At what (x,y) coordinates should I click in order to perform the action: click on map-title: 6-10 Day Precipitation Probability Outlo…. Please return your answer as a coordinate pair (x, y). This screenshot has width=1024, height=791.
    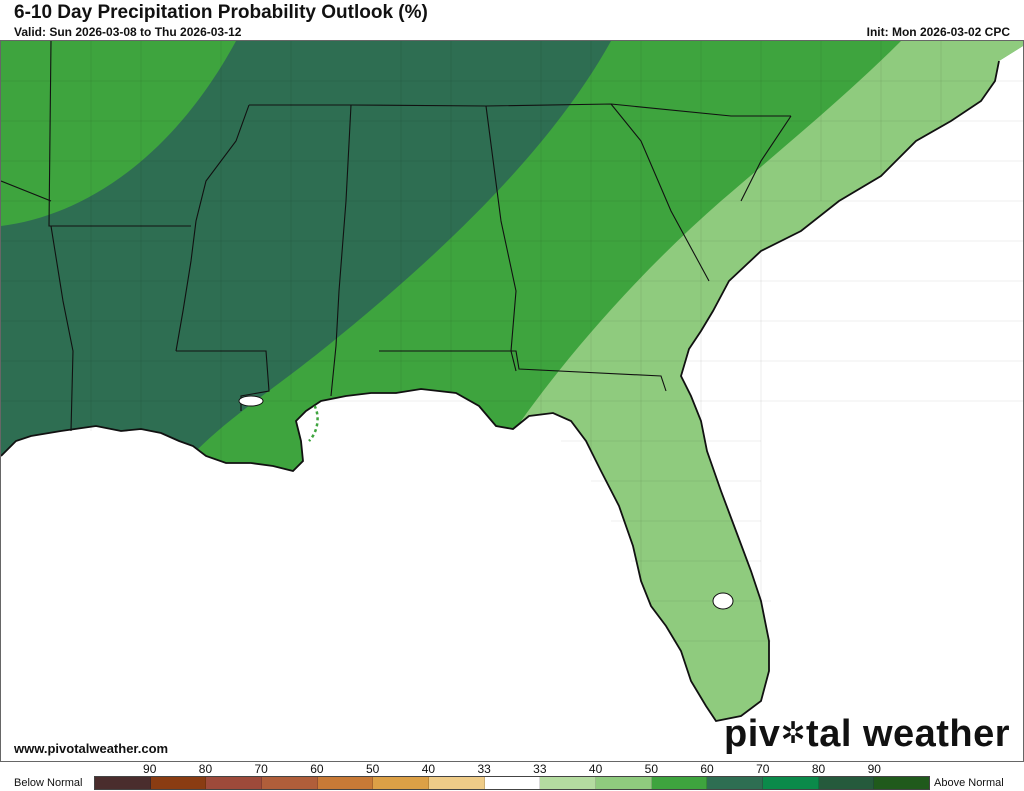
    Looking at the image, I should click on (221, 12).